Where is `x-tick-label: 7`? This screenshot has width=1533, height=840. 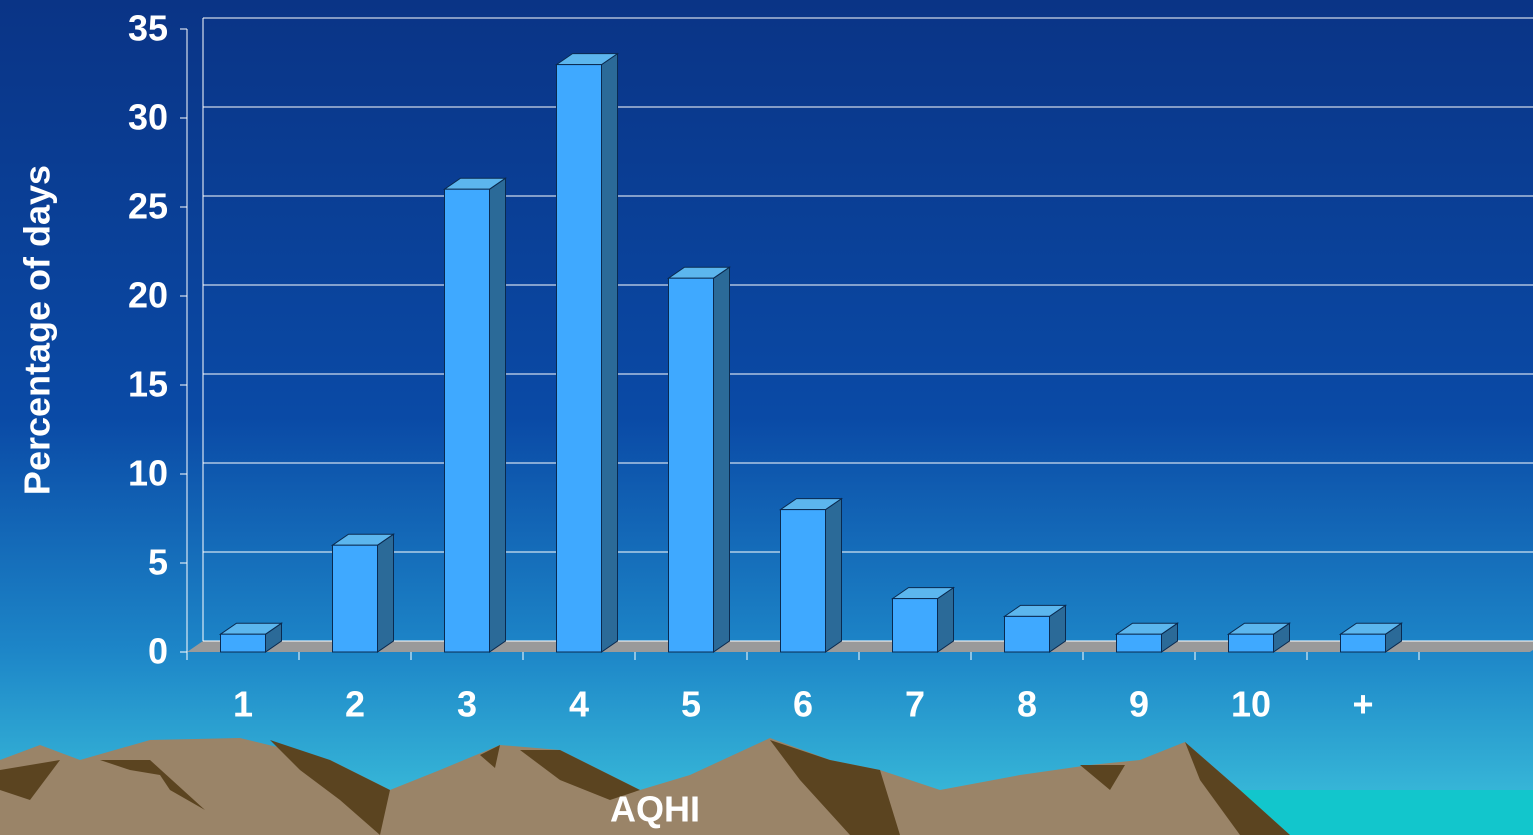 x-tick-label: 7 is located at coordinates (915, 704).